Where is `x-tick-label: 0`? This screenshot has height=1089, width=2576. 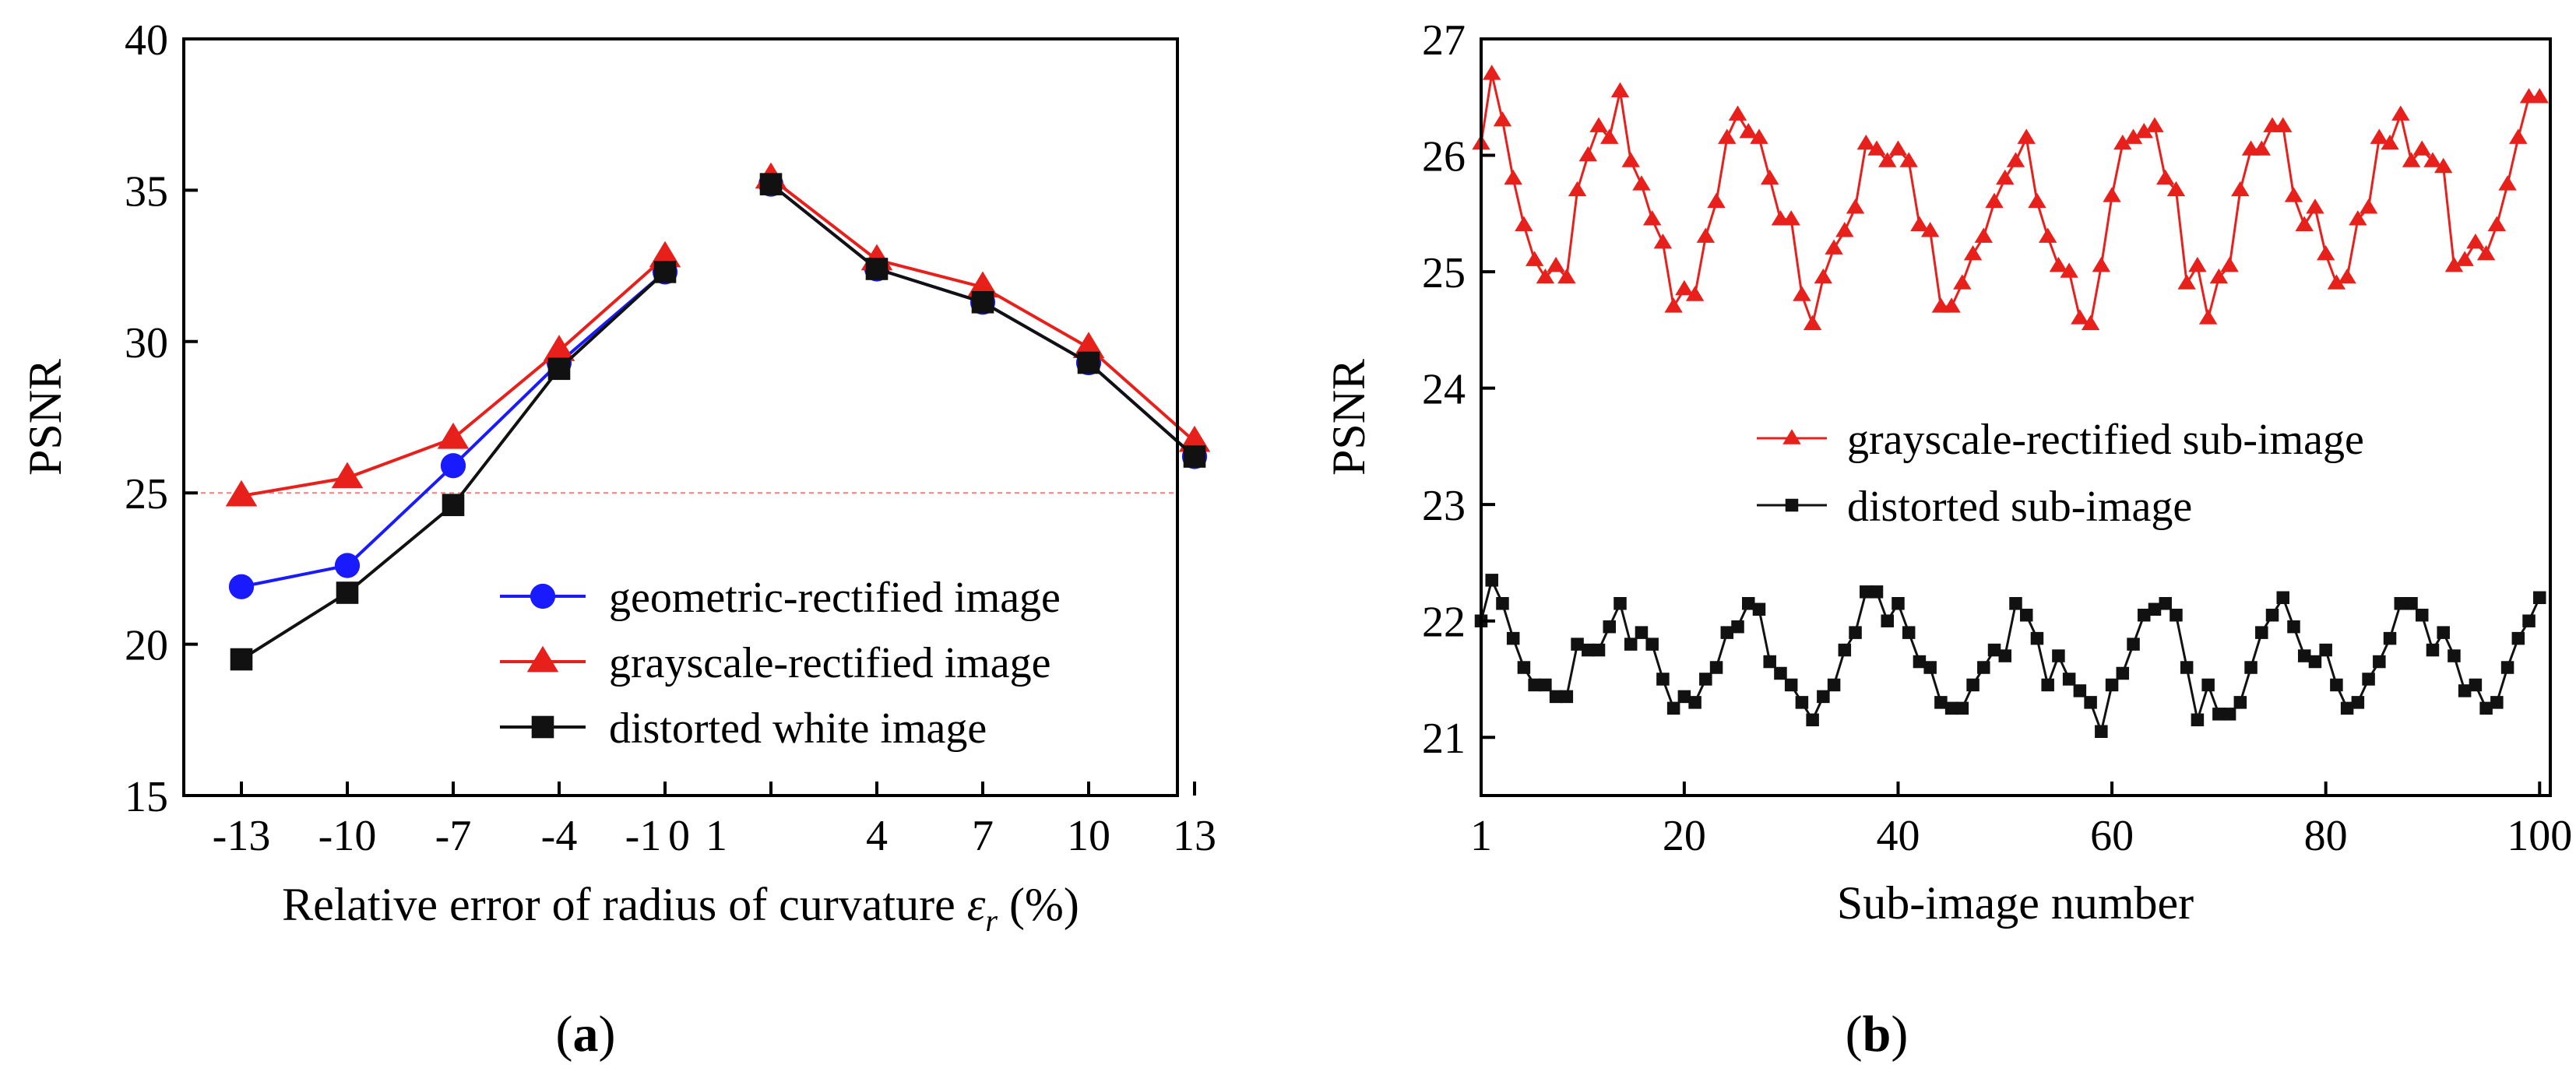 x-tick-label: 0 is located at coordinates (679, 836).